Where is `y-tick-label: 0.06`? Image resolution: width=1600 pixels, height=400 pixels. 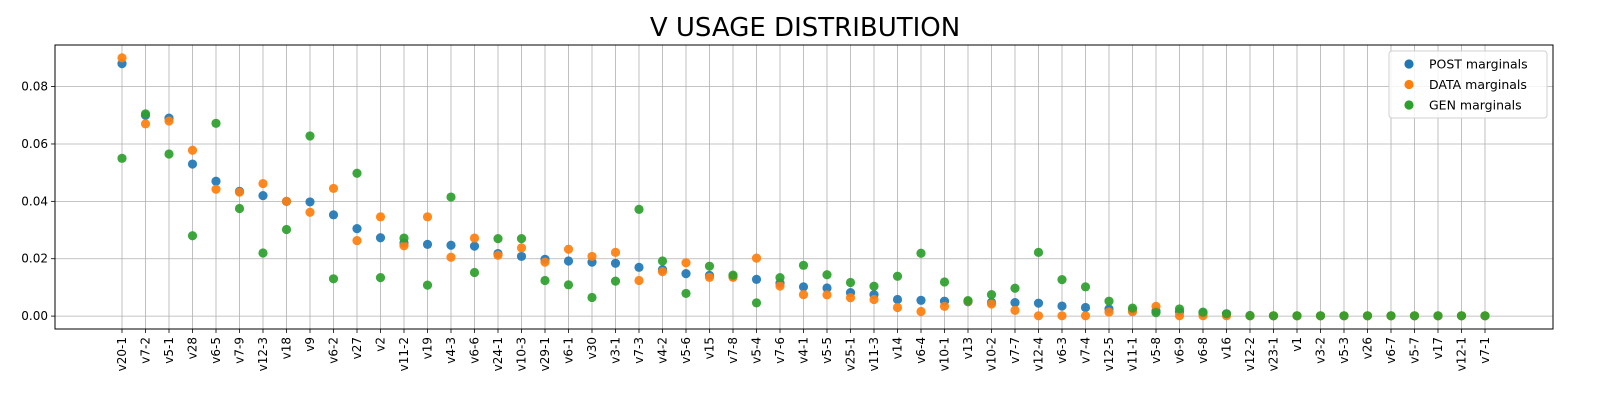 y-tick-label: 0.06 is located at coordinates (34, 144).